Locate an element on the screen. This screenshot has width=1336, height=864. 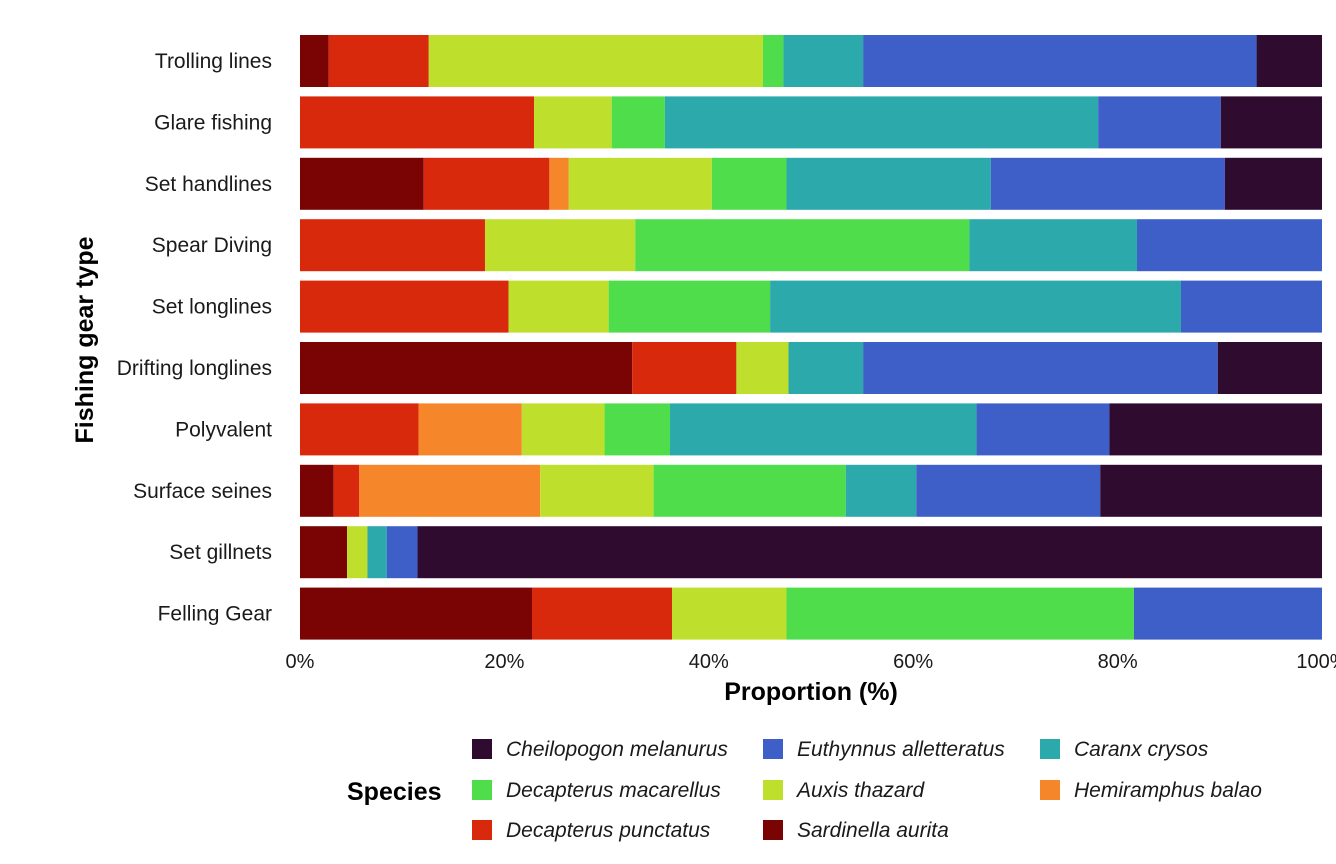
legend-label: Euthynnus alletteratus is located at coordinates (901, 749).